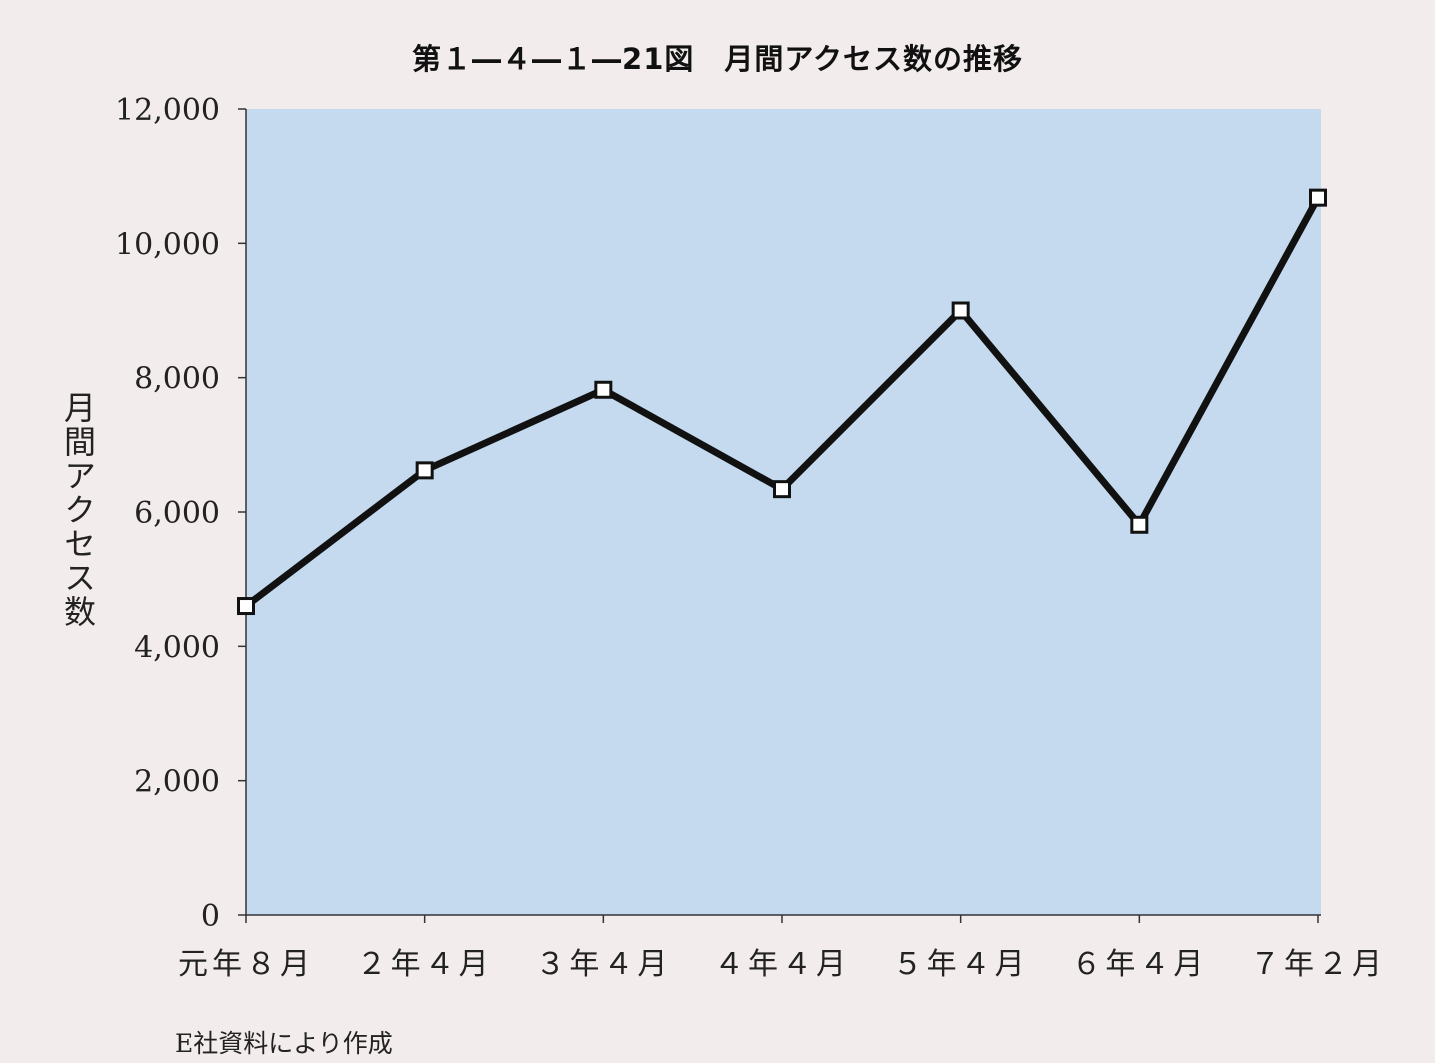 This screenshot has height=1063, width=1435. I want to click on x-axis-ticks: 元年８月 ２年４月 ３年４月 ４年４月 ５年４月 ６年４月 ７年２月, so click(782, 948).